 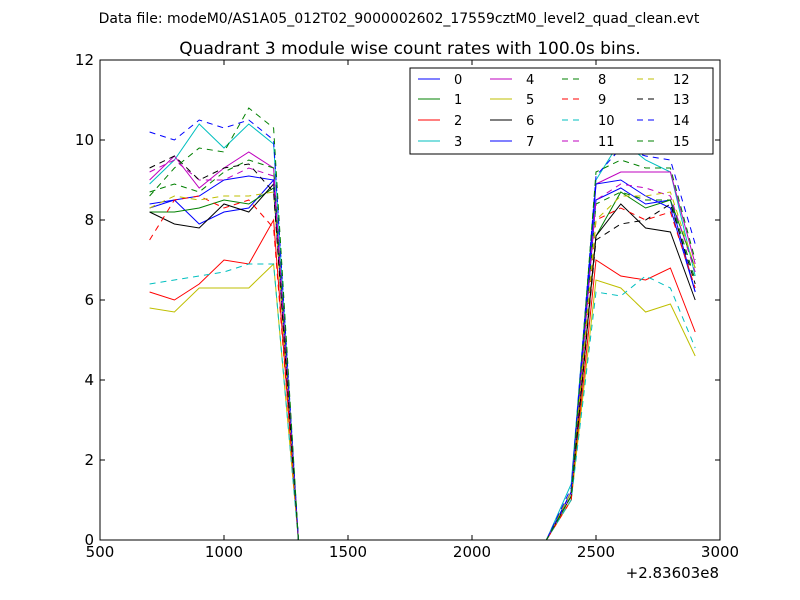 I want to click on y-tick-label: 8, so click(x=89, y=220).